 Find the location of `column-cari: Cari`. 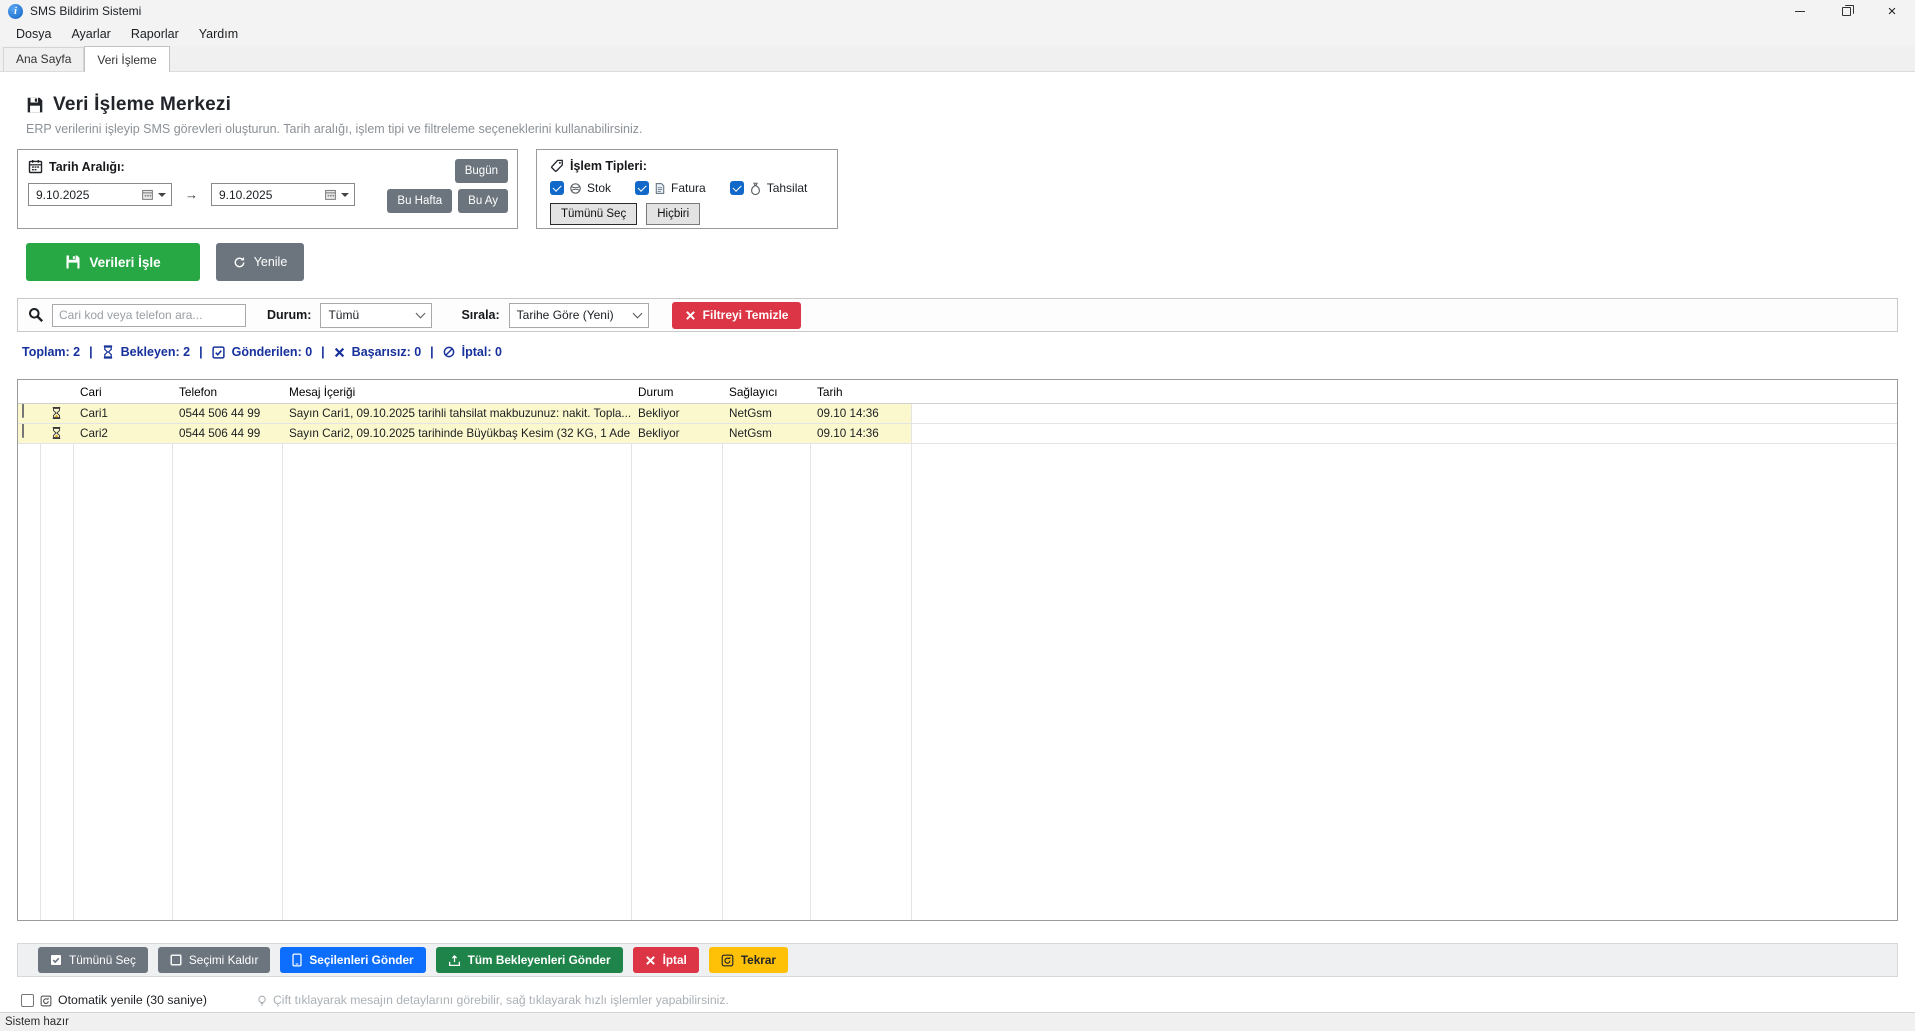

column-cari: Cari is located at coordinates (91, 392).